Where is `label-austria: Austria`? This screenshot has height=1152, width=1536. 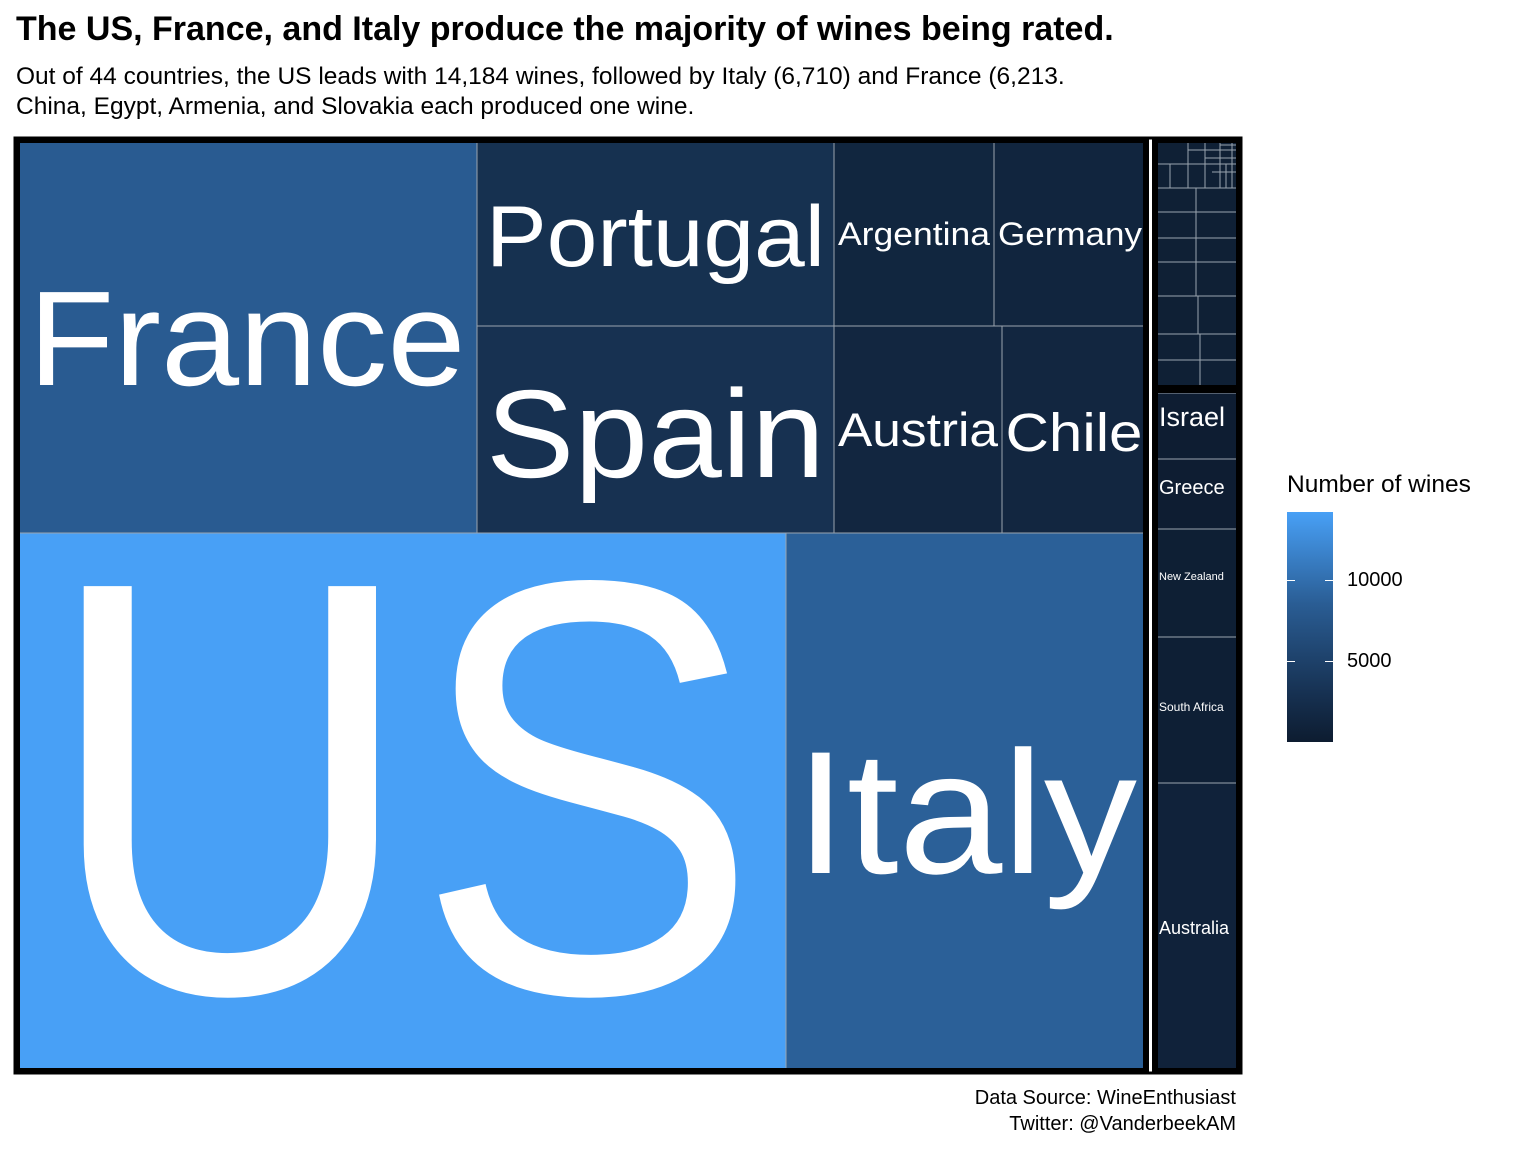
label-austria: Austria is located at coordinates (918, 429).